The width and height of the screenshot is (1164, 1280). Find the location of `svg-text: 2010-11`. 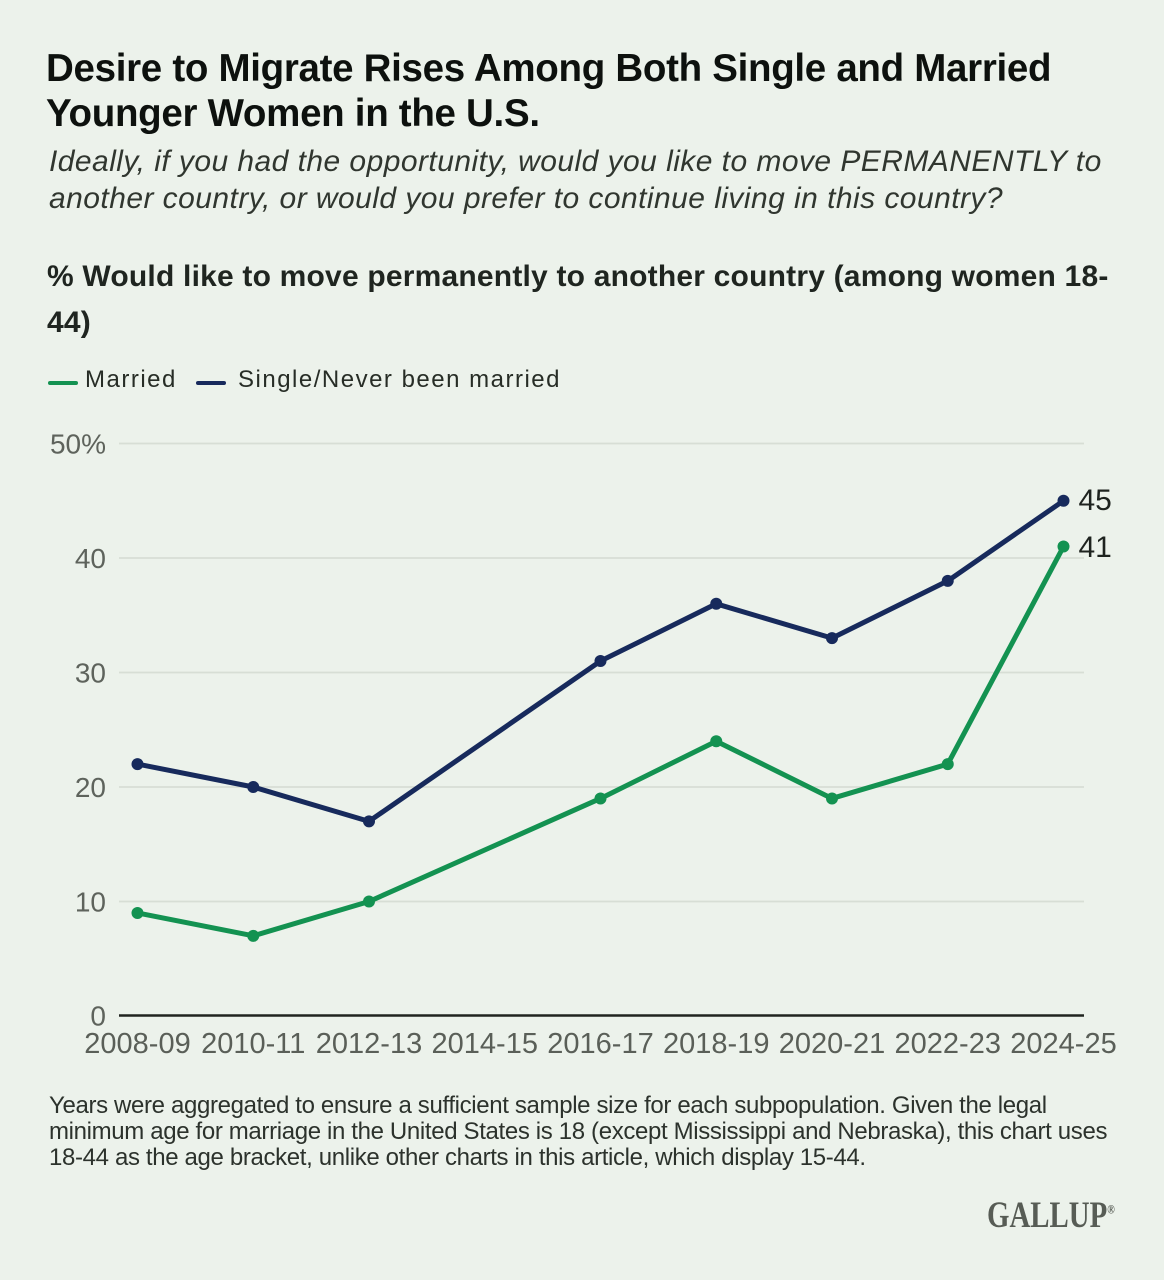

svg-text: 2010-11 is located at coordinates (253, 1044).